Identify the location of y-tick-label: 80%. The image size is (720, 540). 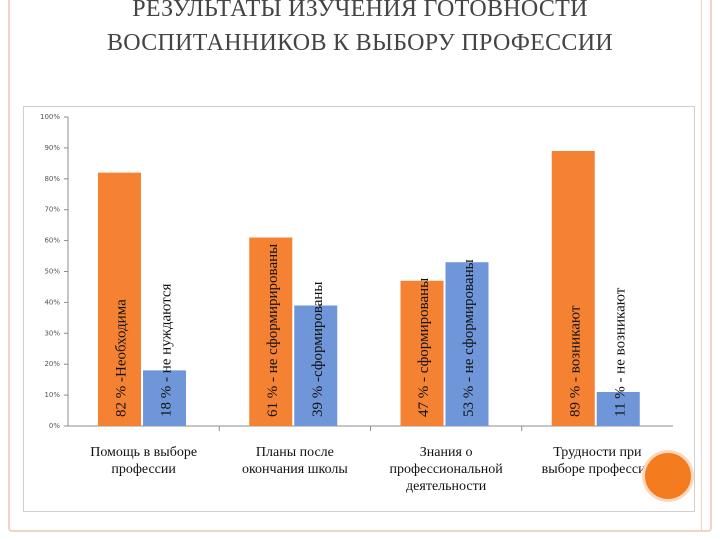
(52, 179).